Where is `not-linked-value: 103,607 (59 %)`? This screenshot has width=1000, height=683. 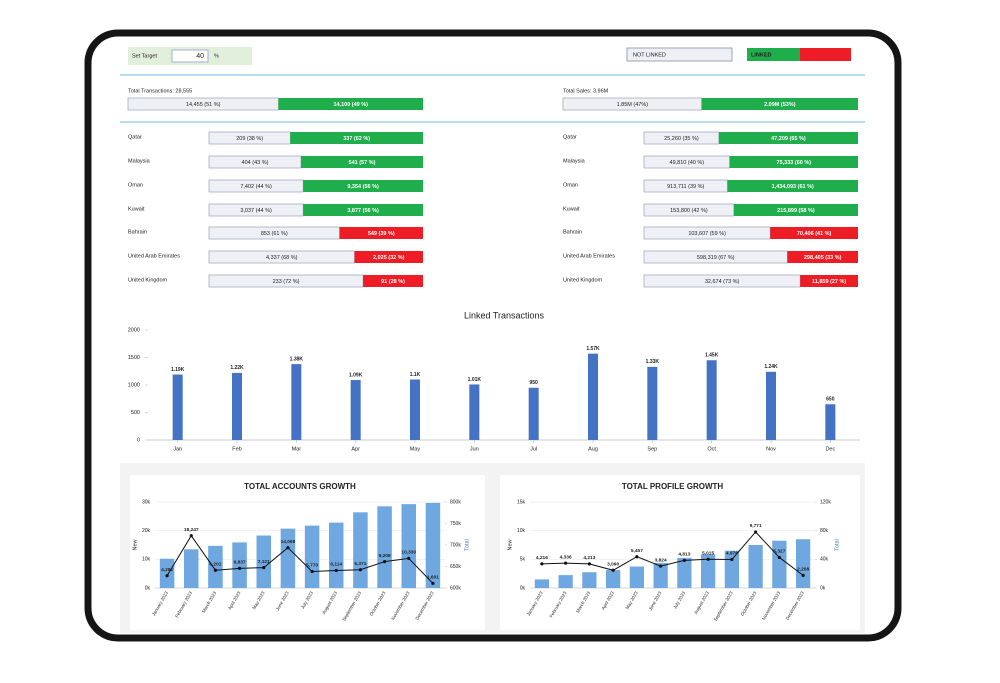
not-linked-value: 103,607 (59 %) is located at coordinates (707, 234).